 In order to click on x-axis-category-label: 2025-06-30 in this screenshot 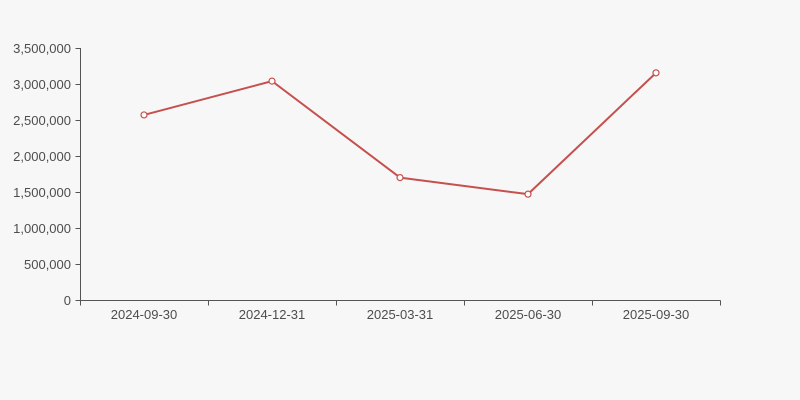, I will do `click(528, 314)`.